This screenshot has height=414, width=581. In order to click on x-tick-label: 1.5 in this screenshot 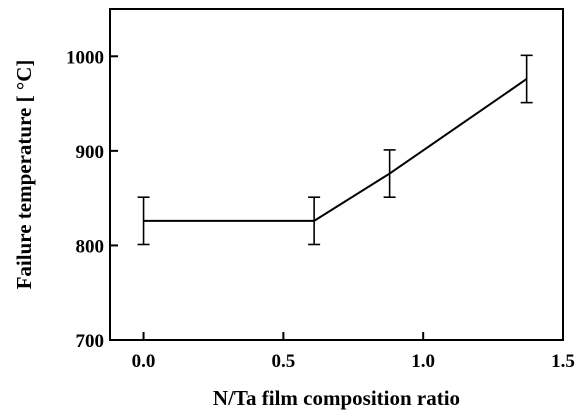, I will do `click(563, 361)`.